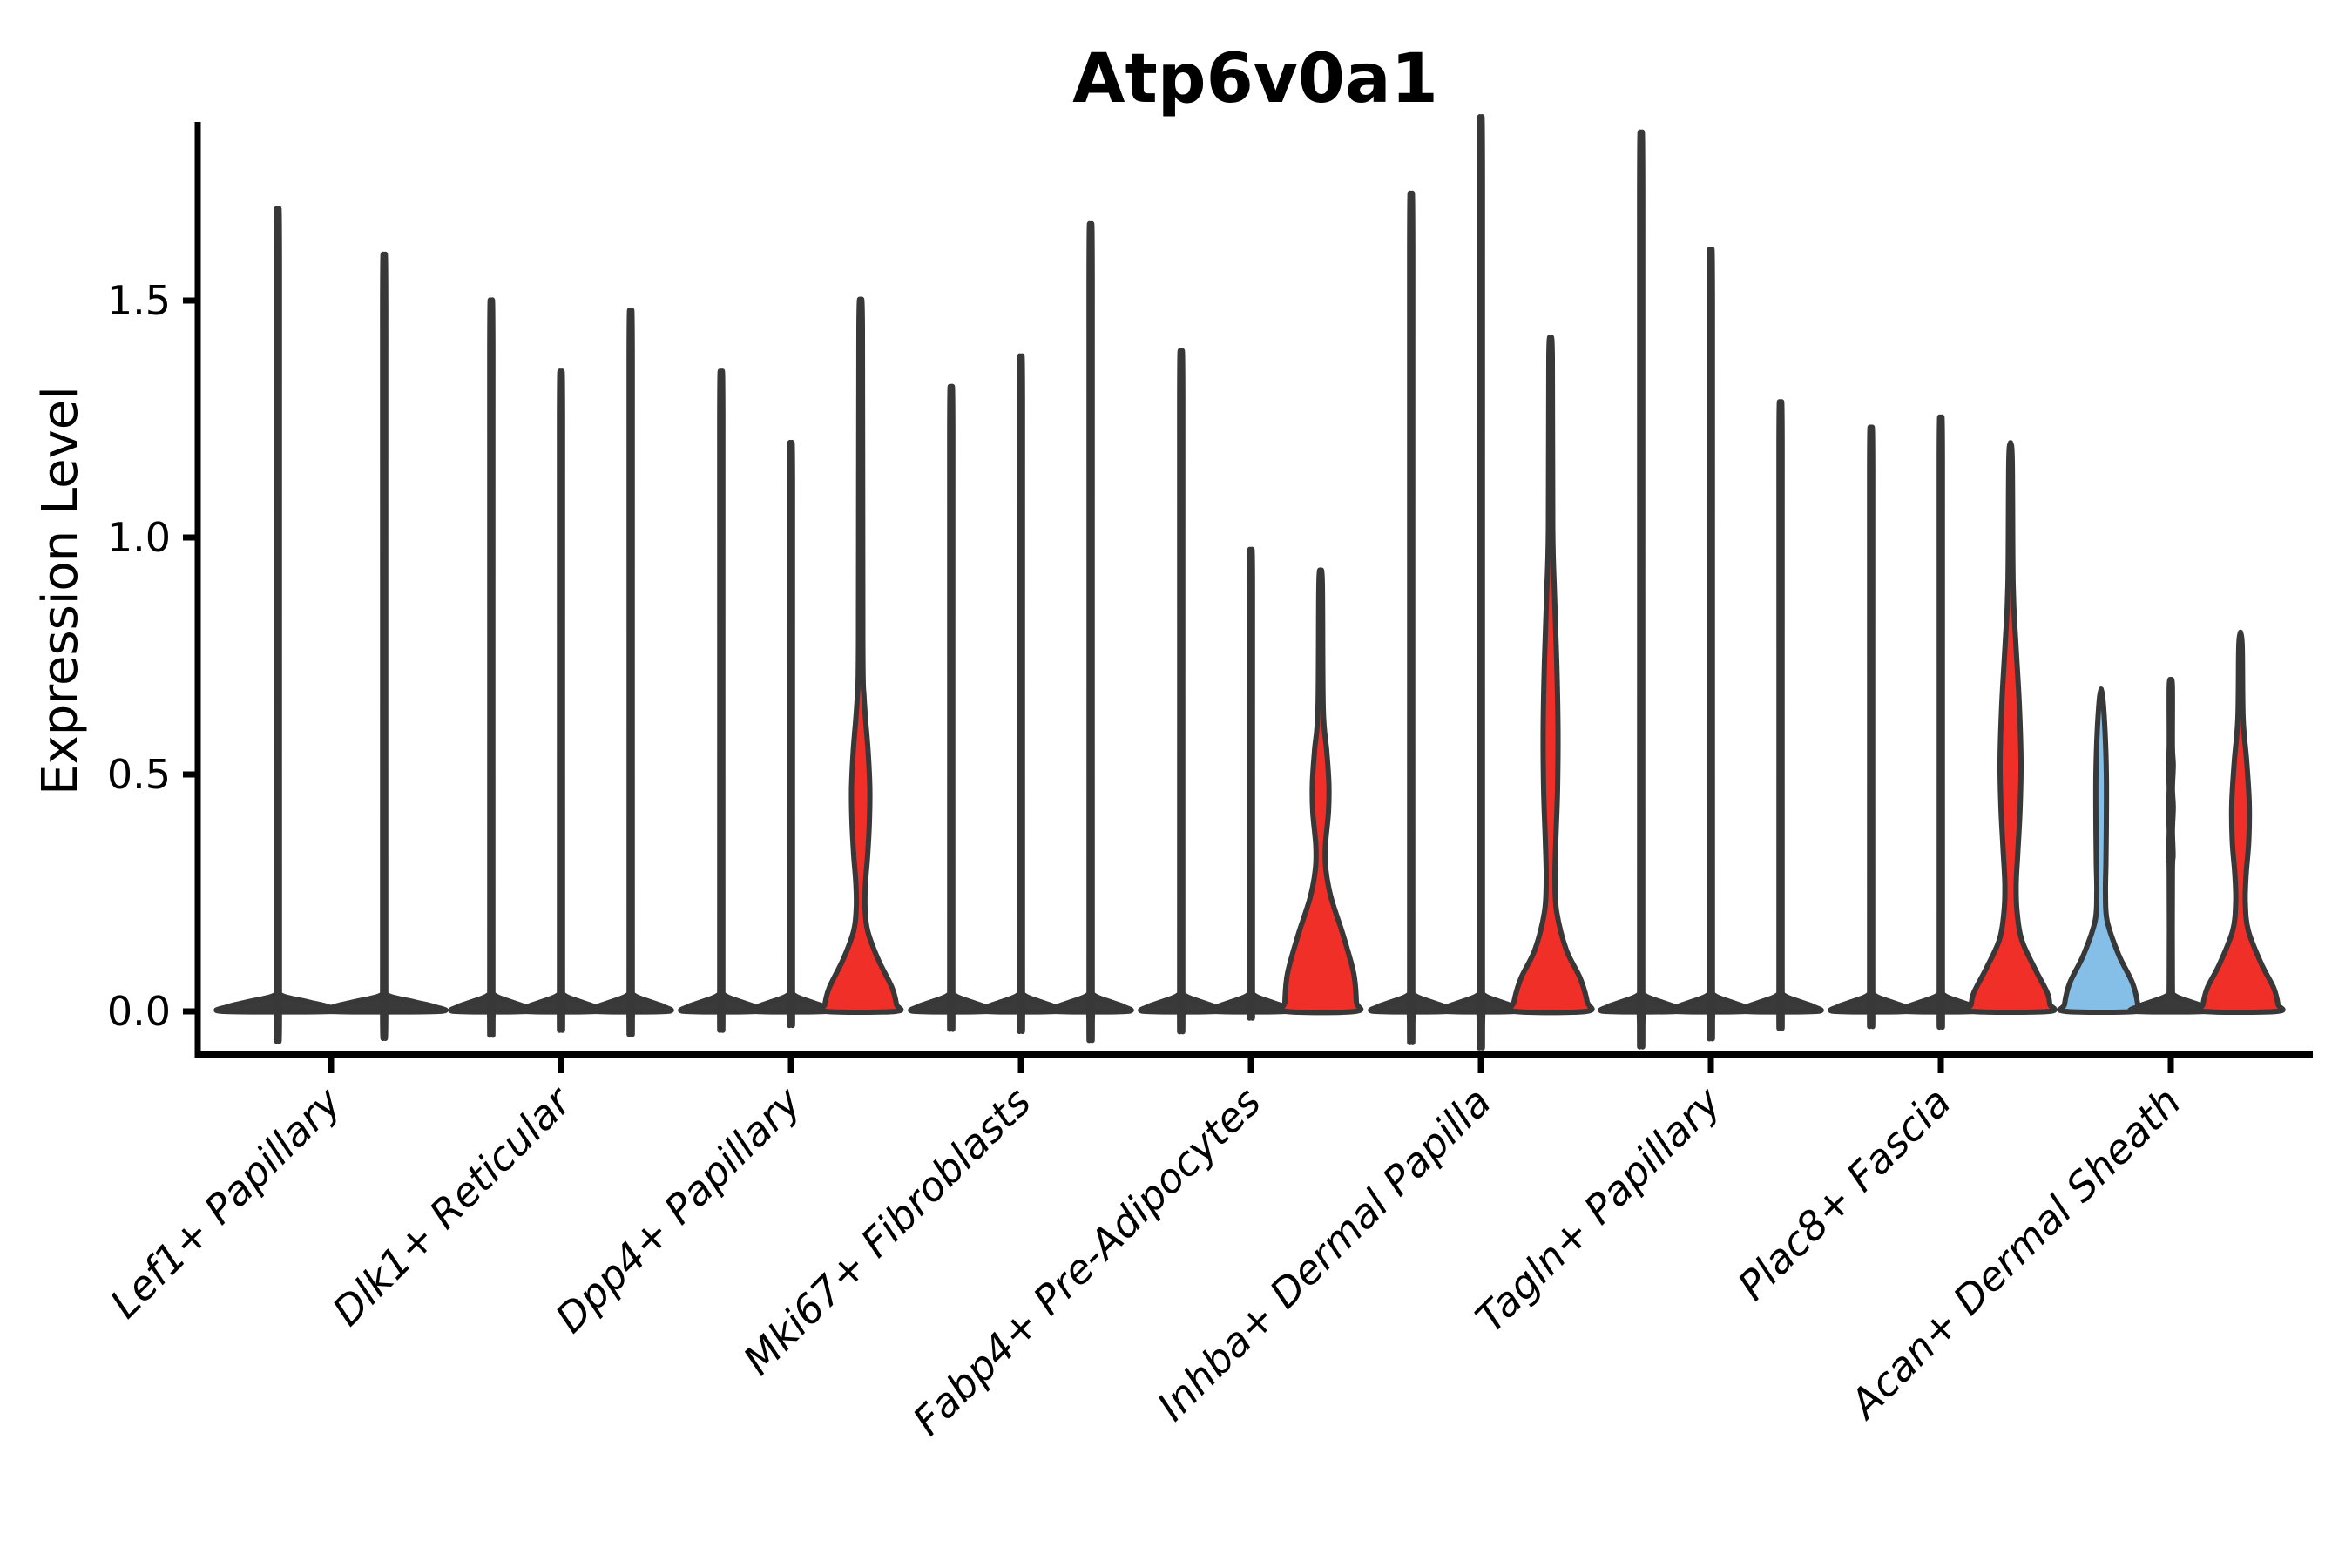 Image resolution: width=2352 pixels, height=1568 pixels. Describe the element at coordinates (139, 300) in the screenshot. I see `y-tick-label: 1.5` at that location.